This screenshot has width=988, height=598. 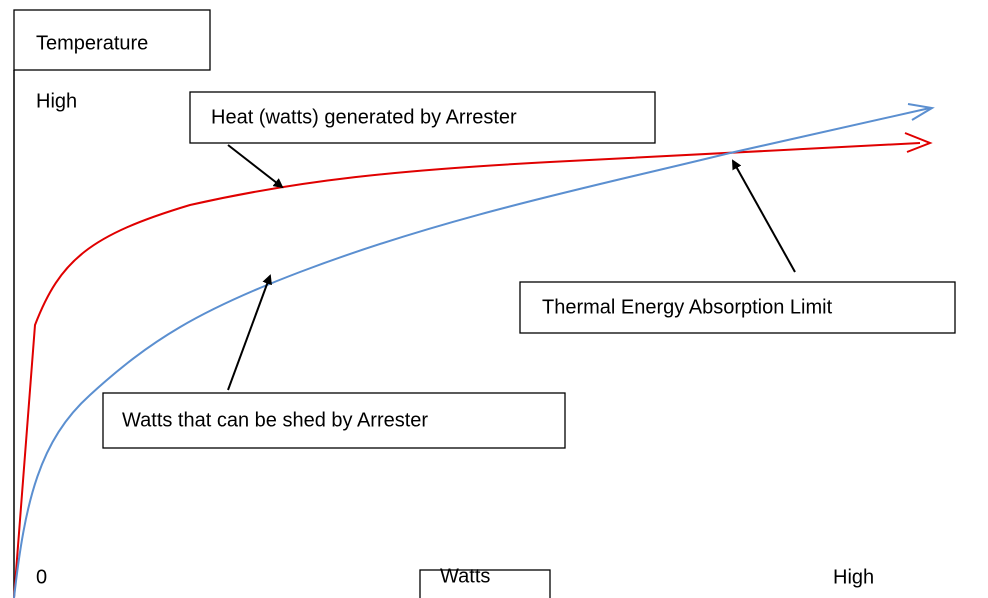 I want to click on x-title: Watts, so click(x=465, y=576).